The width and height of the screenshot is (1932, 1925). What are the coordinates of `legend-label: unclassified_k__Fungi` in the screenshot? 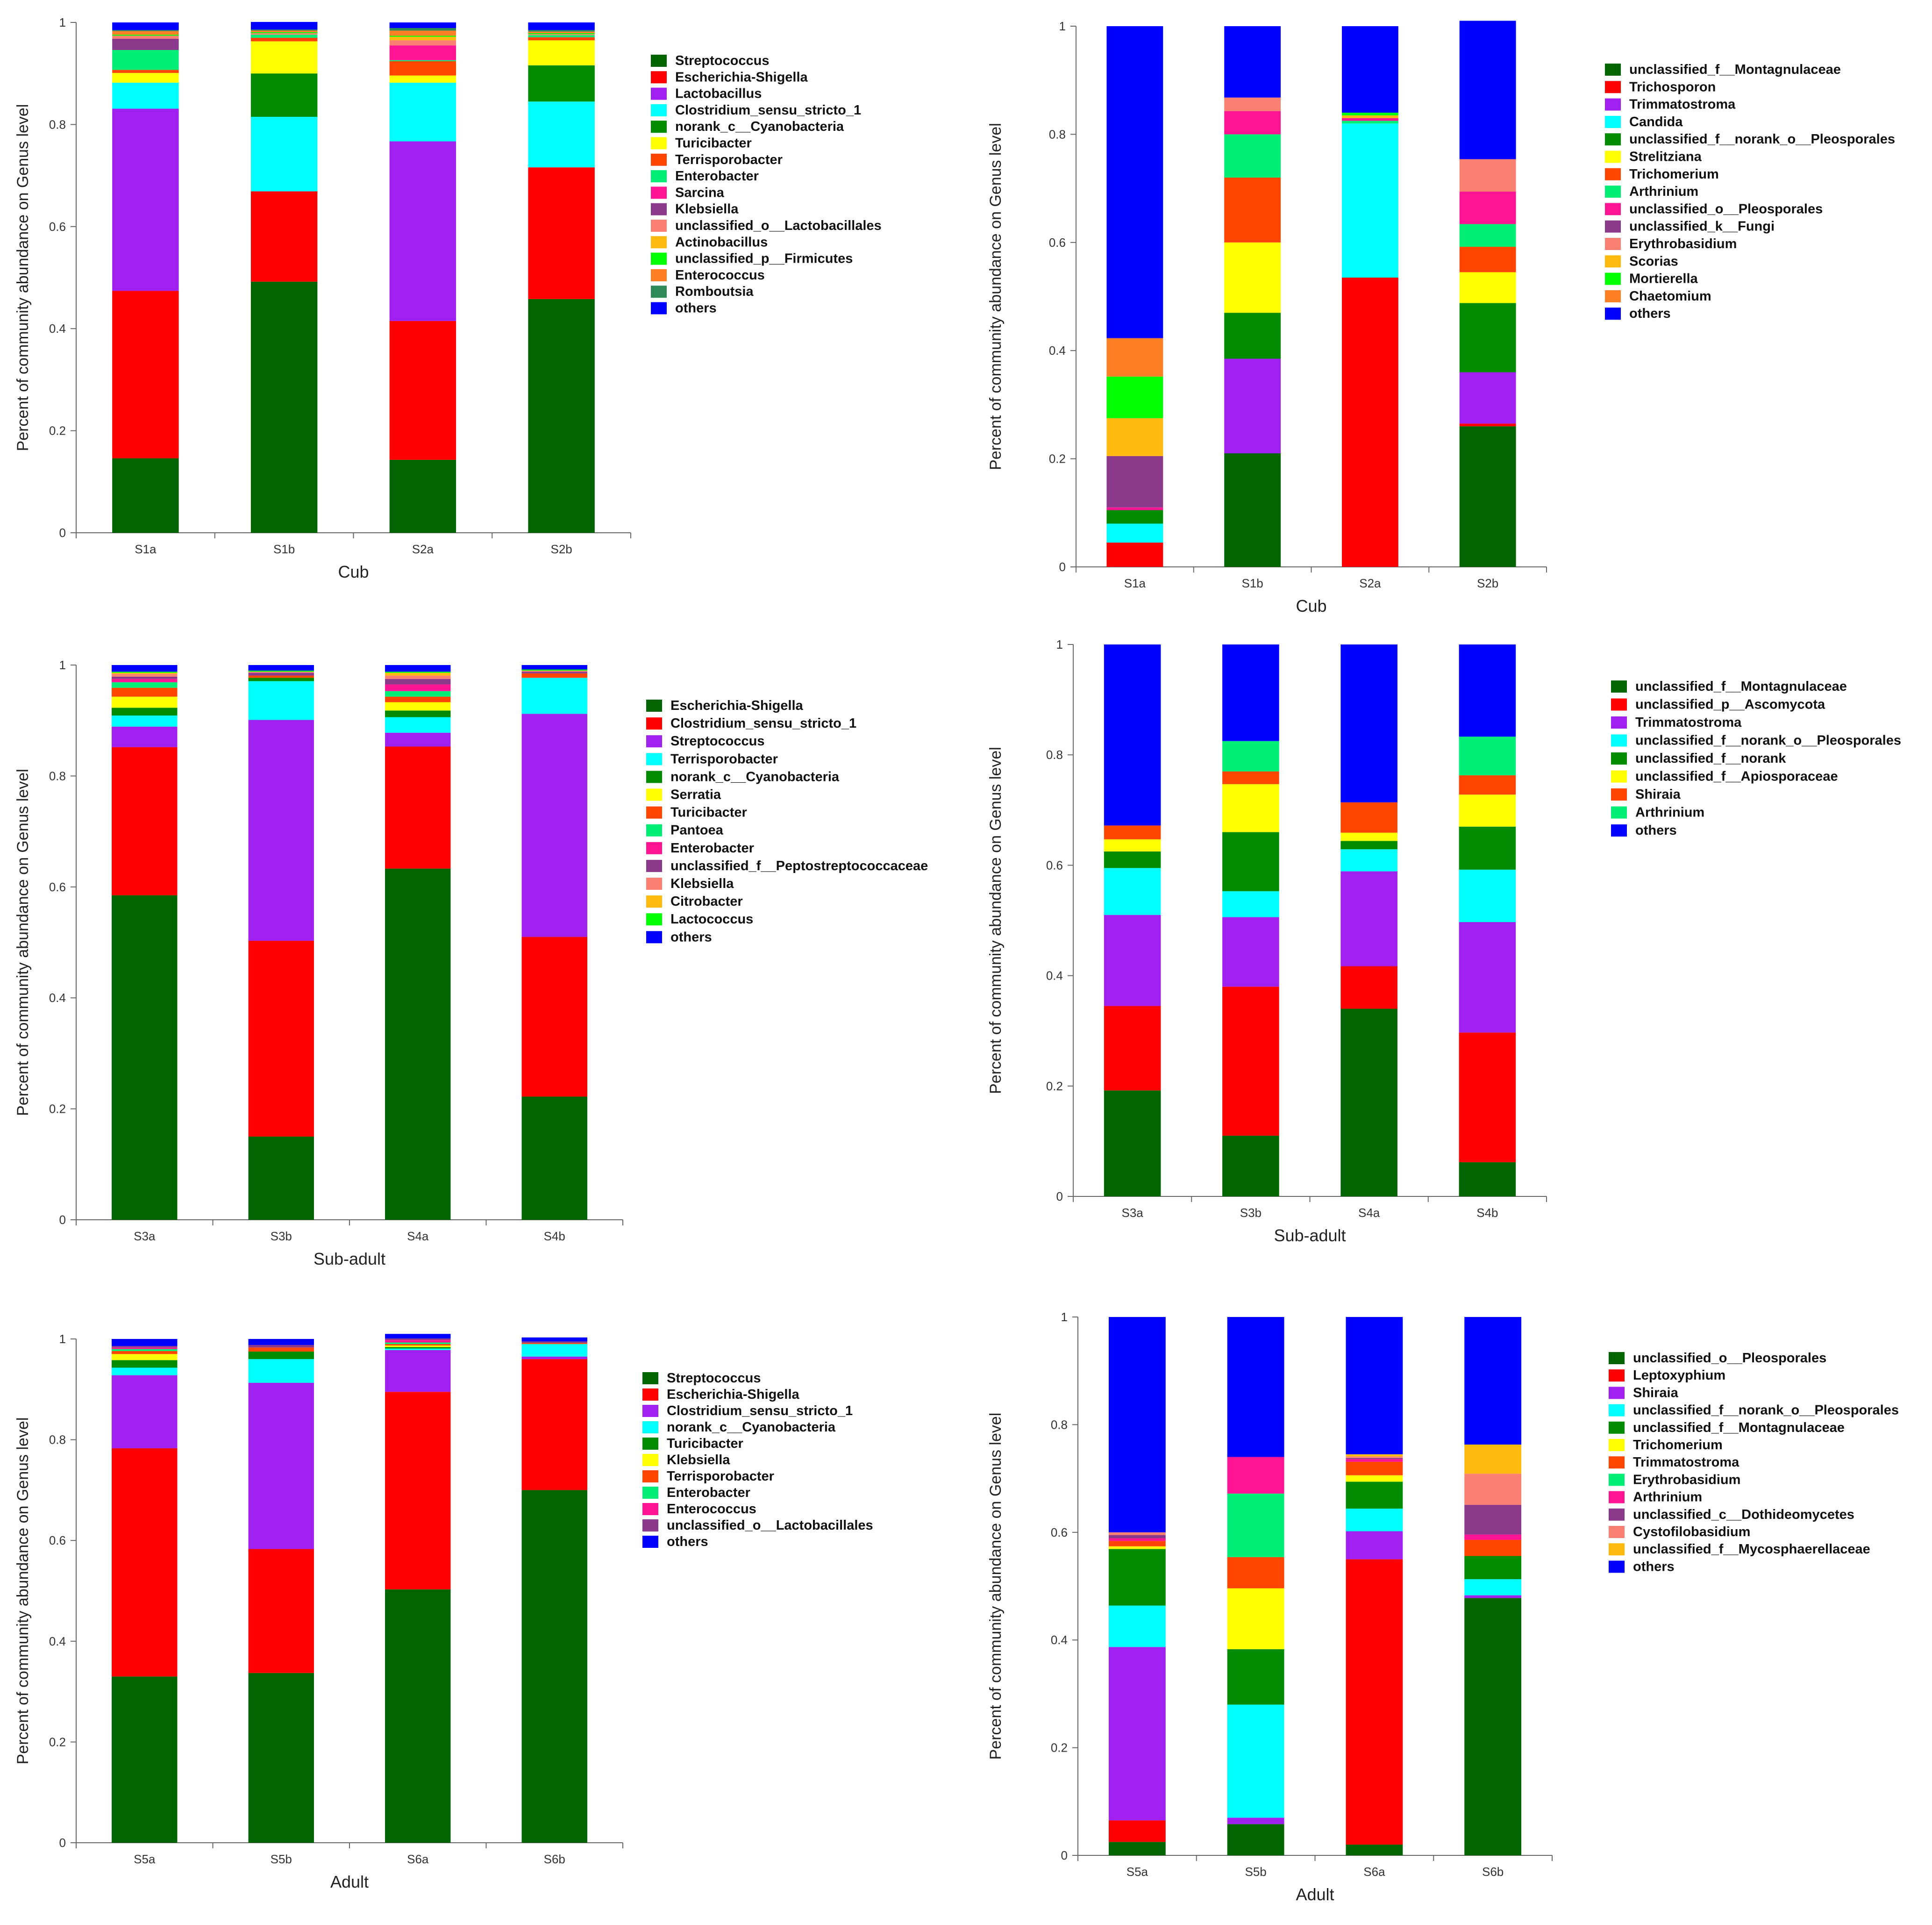 It's located at (1702, 226).